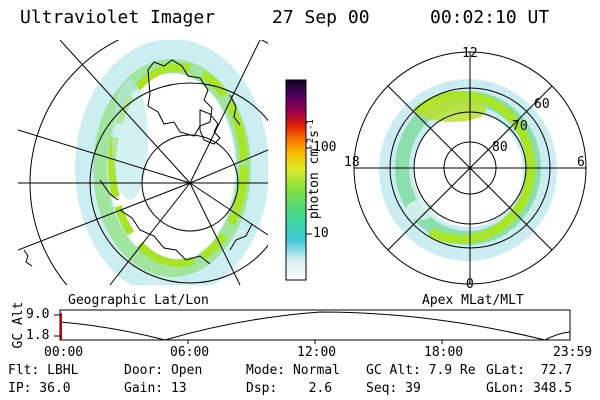 Image resolution: width=600 pixels, height=400 pixels. What do you see at coordinates (325, 147) in the screenshot?
I see `colorbar-label-100: 100` at bounding box center [325, 147].